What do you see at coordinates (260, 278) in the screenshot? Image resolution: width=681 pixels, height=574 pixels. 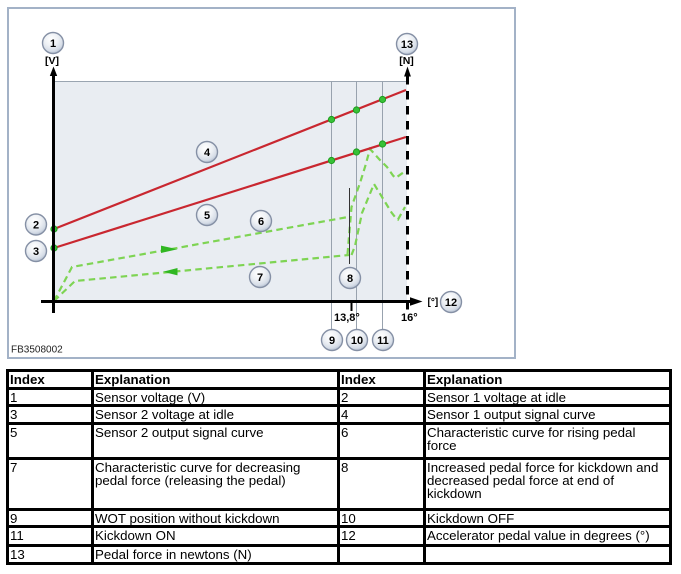 I see `svg-text: 7` at bounding box center [260, 278].